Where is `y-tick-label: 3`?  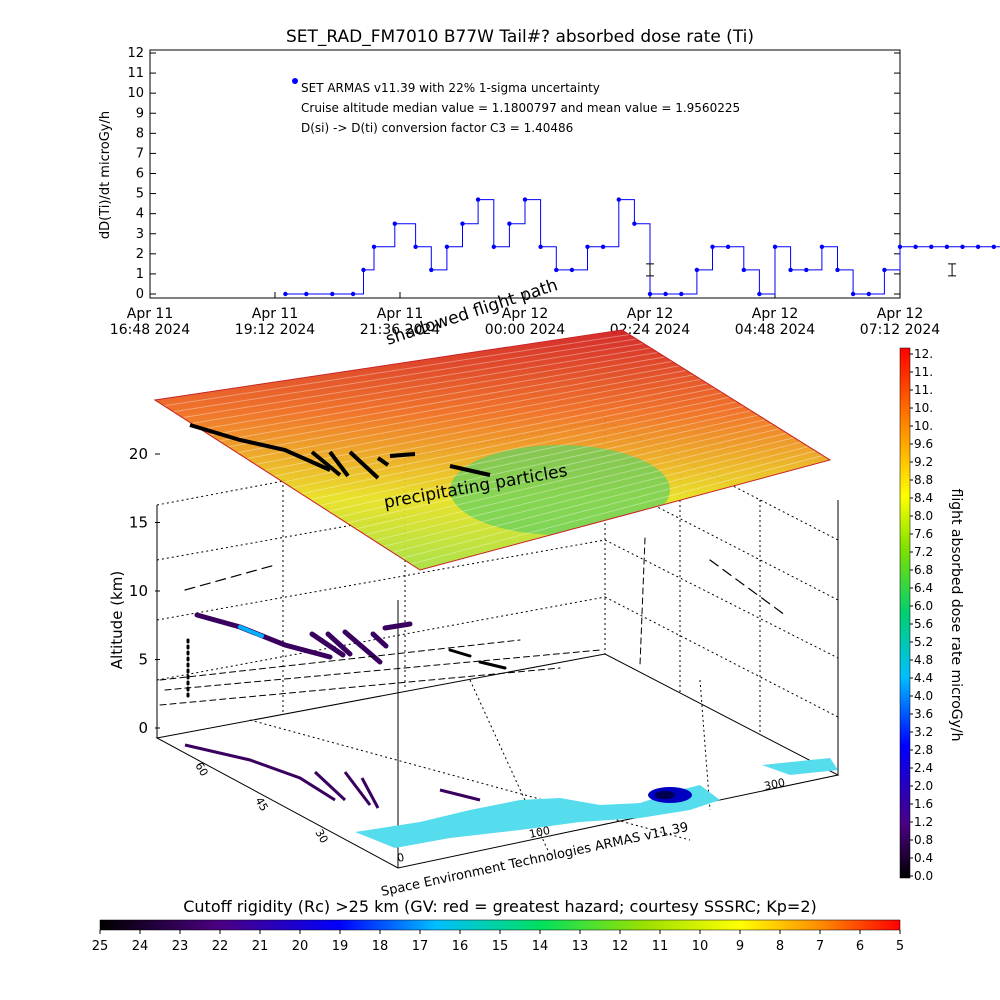
y-tick-label: 3 is located at coordinates (140, 234).